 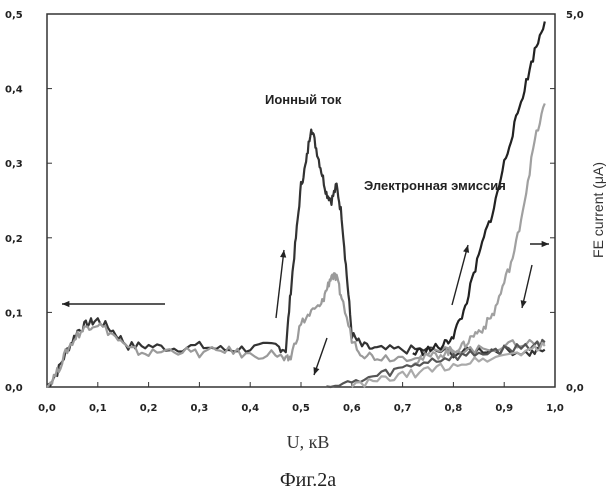 What do you see at coordinates (460, 275) in the screenshot?
I see `up-arrow-emission` at bounding box center [460, 275].